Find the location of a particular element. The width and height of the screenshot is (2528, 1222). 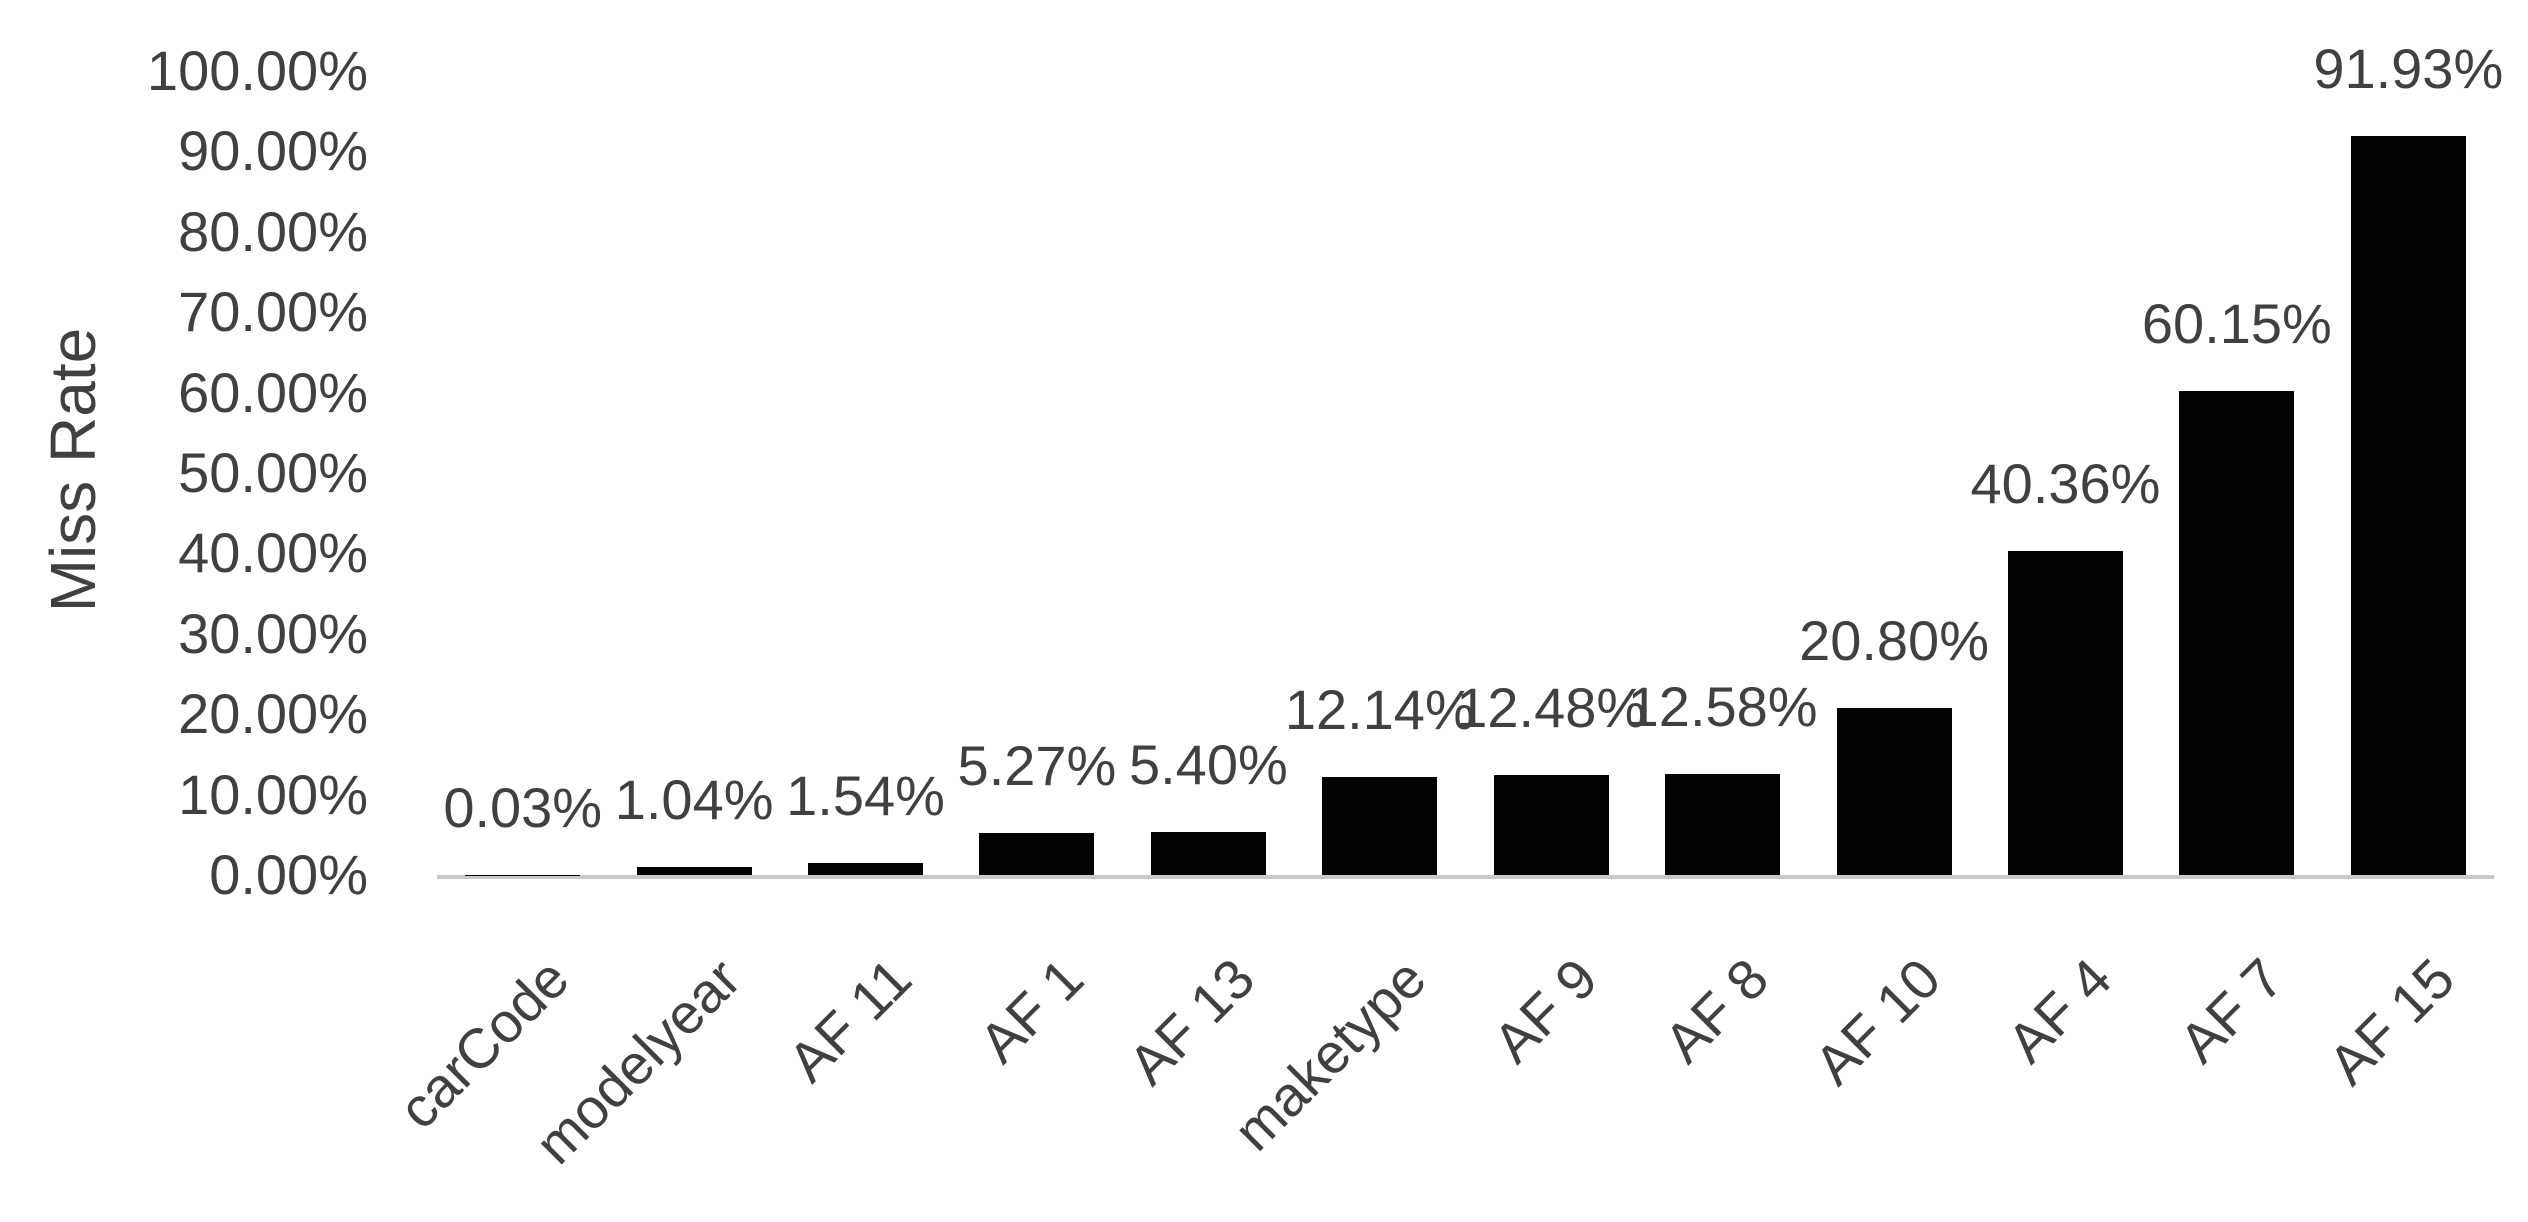

x-category-label: AF 10 is located at coordinates (1876, 1021).